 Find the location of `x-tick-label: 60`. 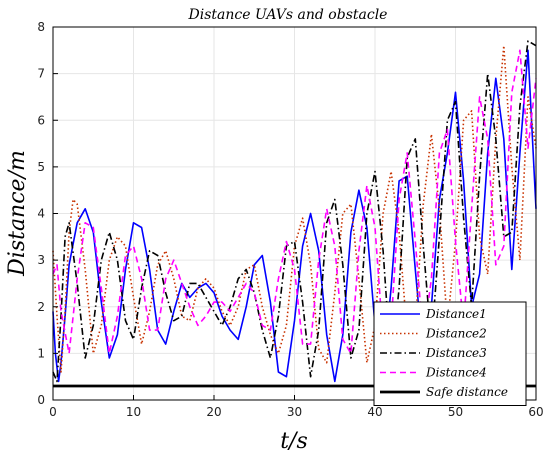

x-tick-label: 60 is located at coordinates (535, 412).